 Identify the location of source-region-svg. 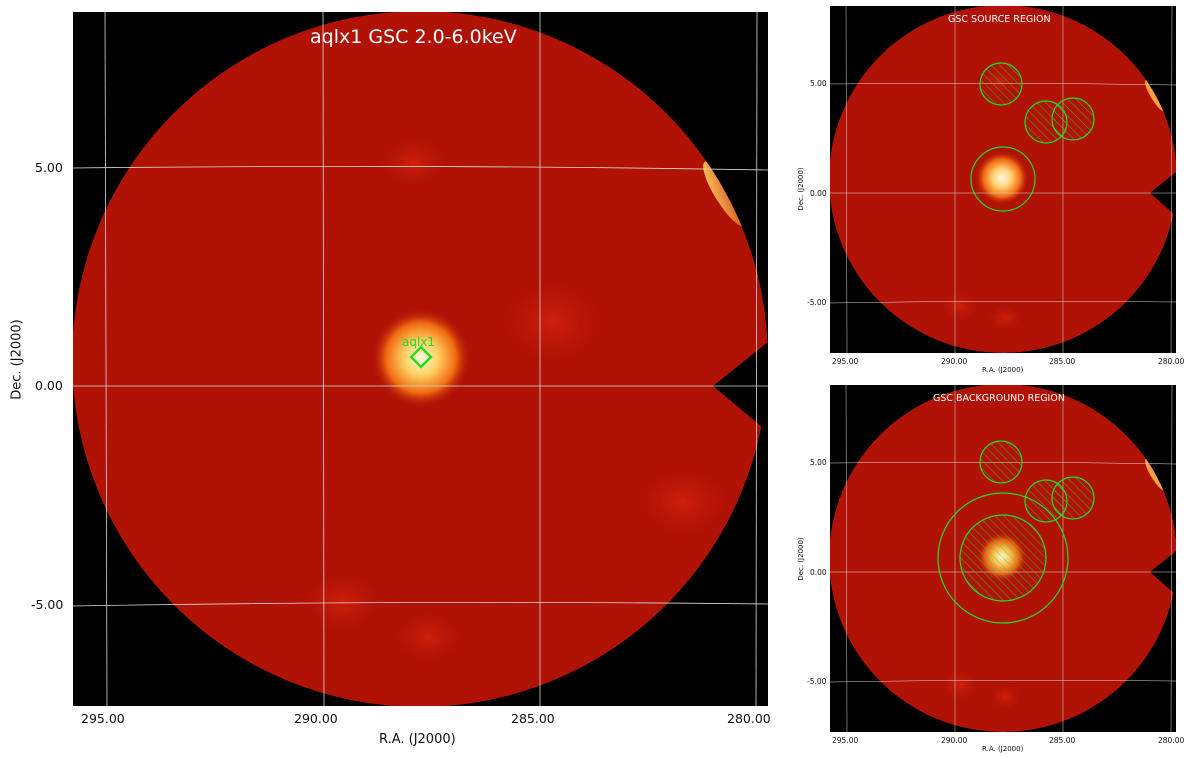
(1003, 179).